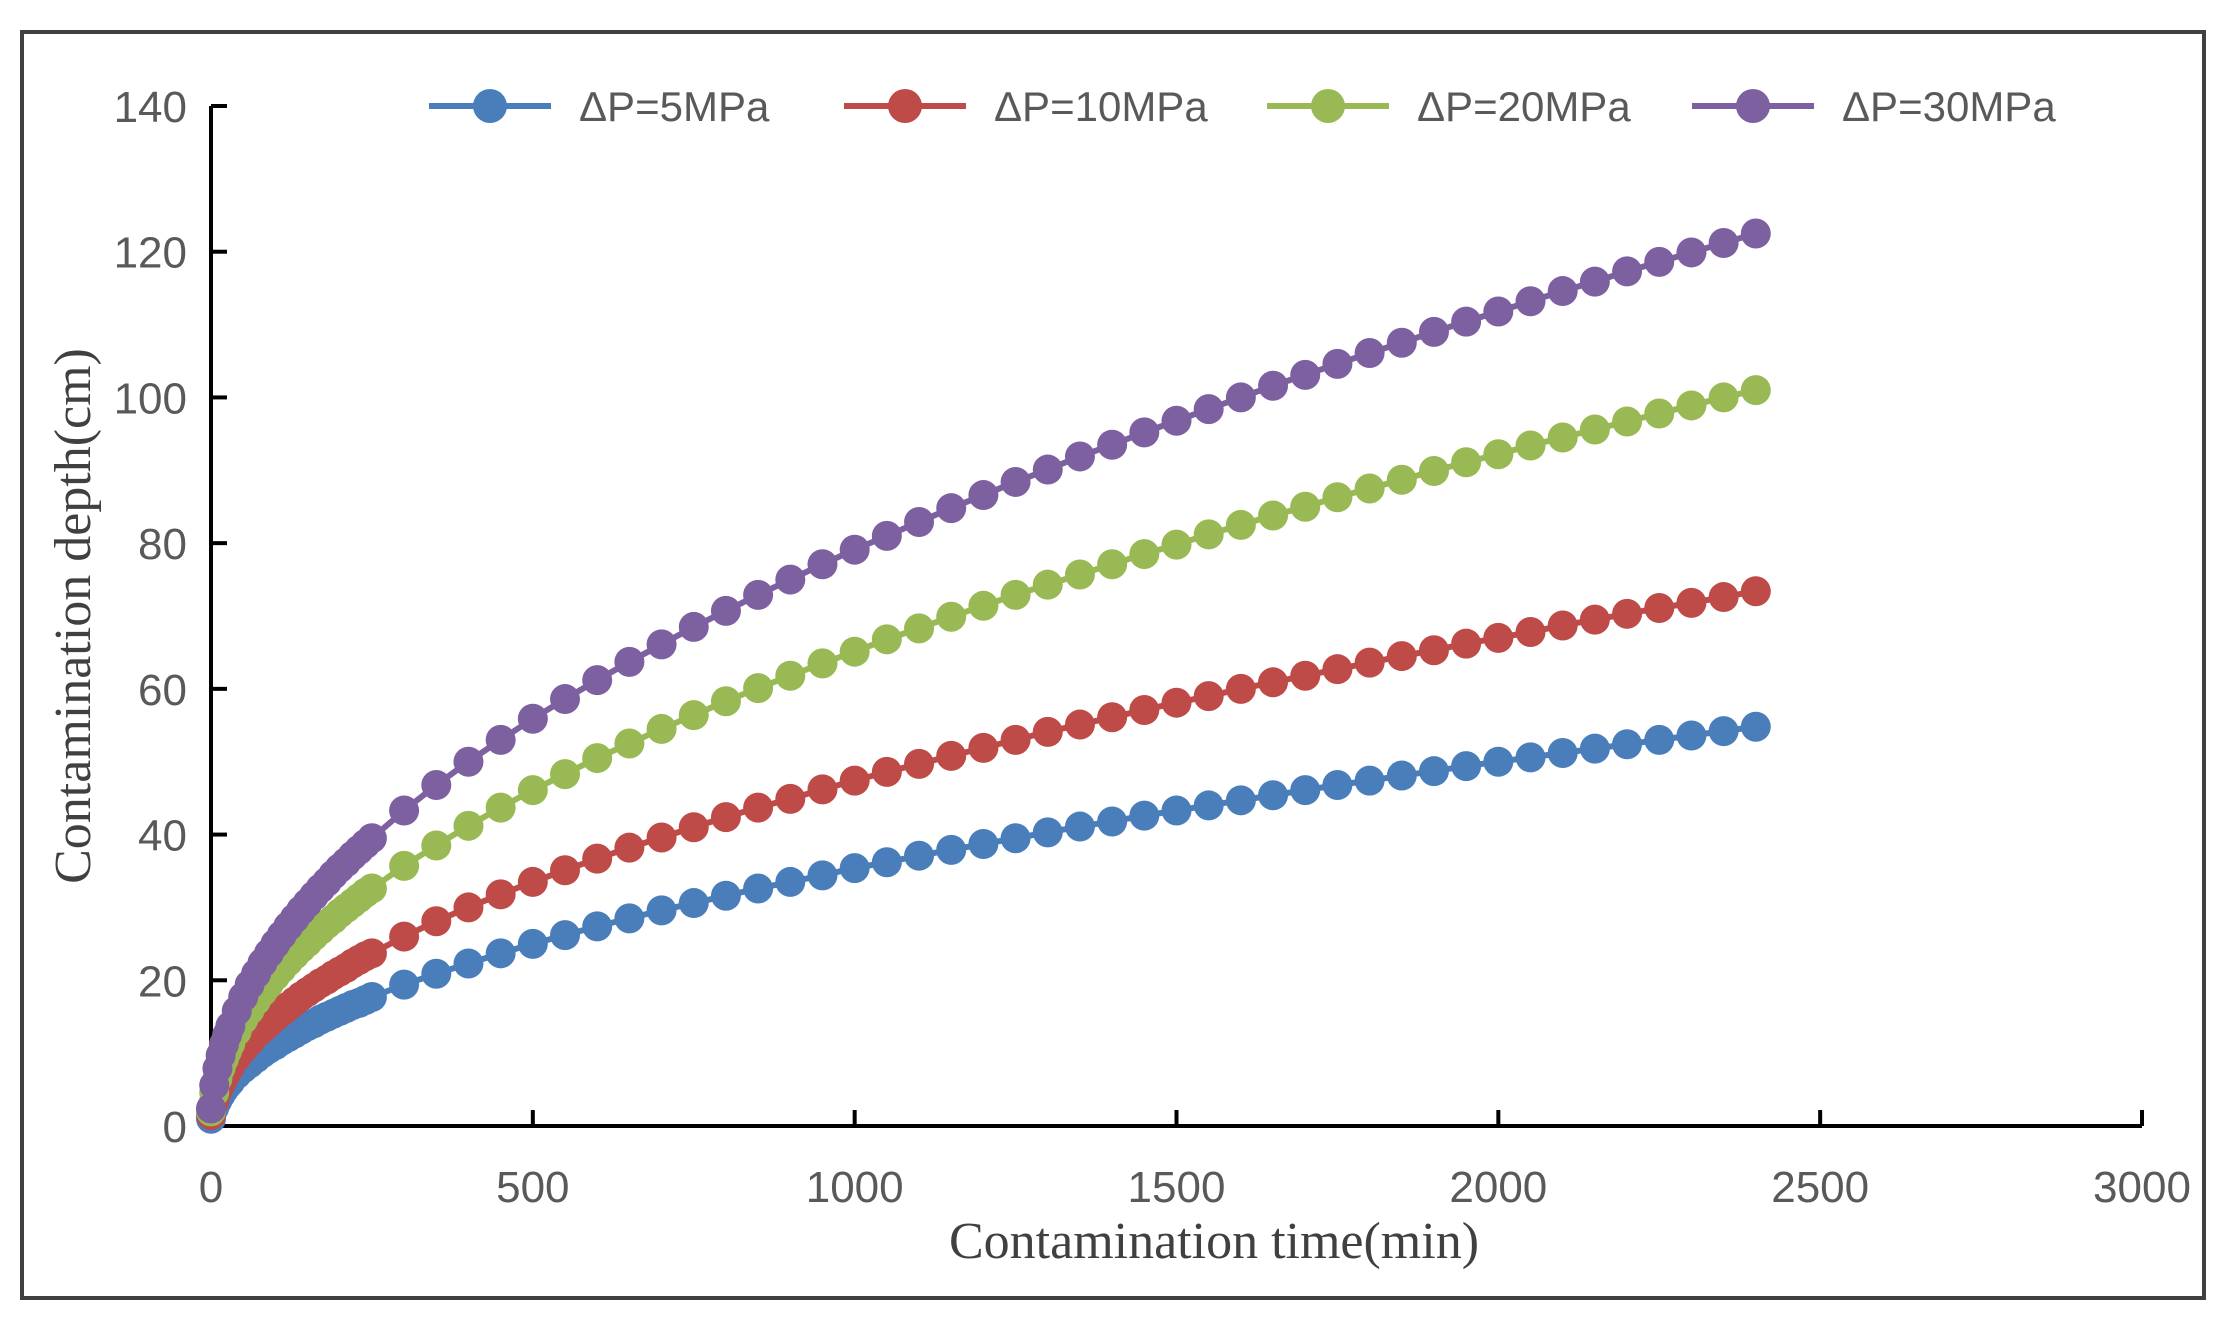 This screenshot has width=2238, height=1330. What do you see at coordinates (532, 1187) in the screenshot?
I see `x-tick-label: 500` at bounding box center [532, 1187].